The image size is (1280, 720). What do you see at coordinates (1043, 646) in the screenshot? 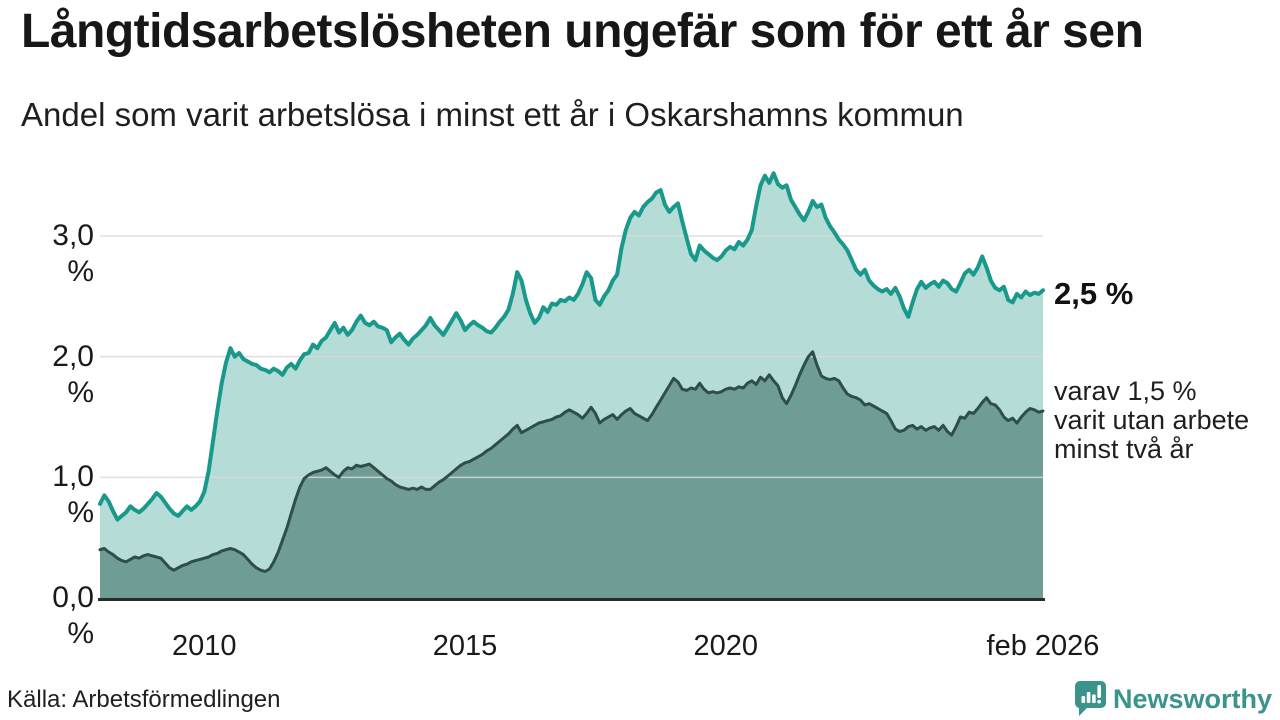
I see `x-tick-label: feb 2026` at bounding box center [1043, 646].